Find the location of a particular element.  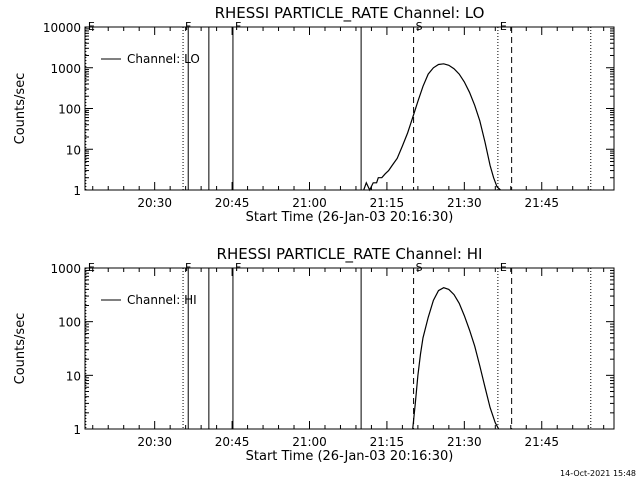

legend-label: Channel: HI is located at coordinates (162, 300).